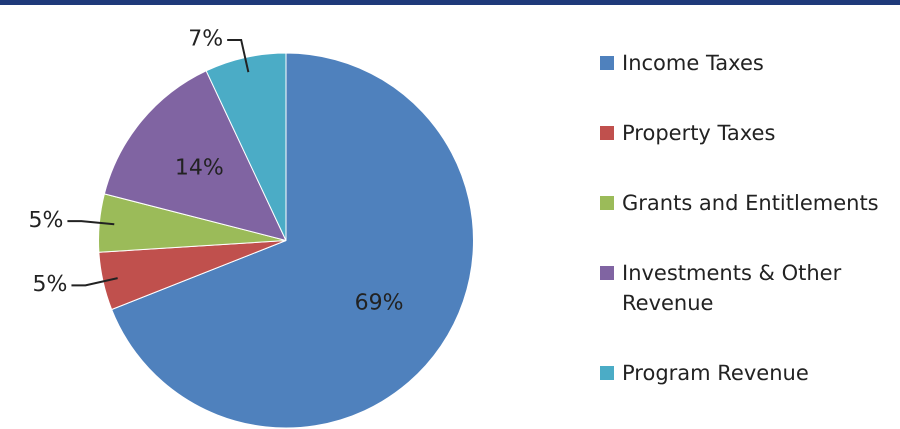 Image resolution: width=900 pixels, height=429 pixels. What do you see at coordinates (715, 373) in the screenshot?
I see `legend-label: Program Revenue` at bounding box center [715, 373].